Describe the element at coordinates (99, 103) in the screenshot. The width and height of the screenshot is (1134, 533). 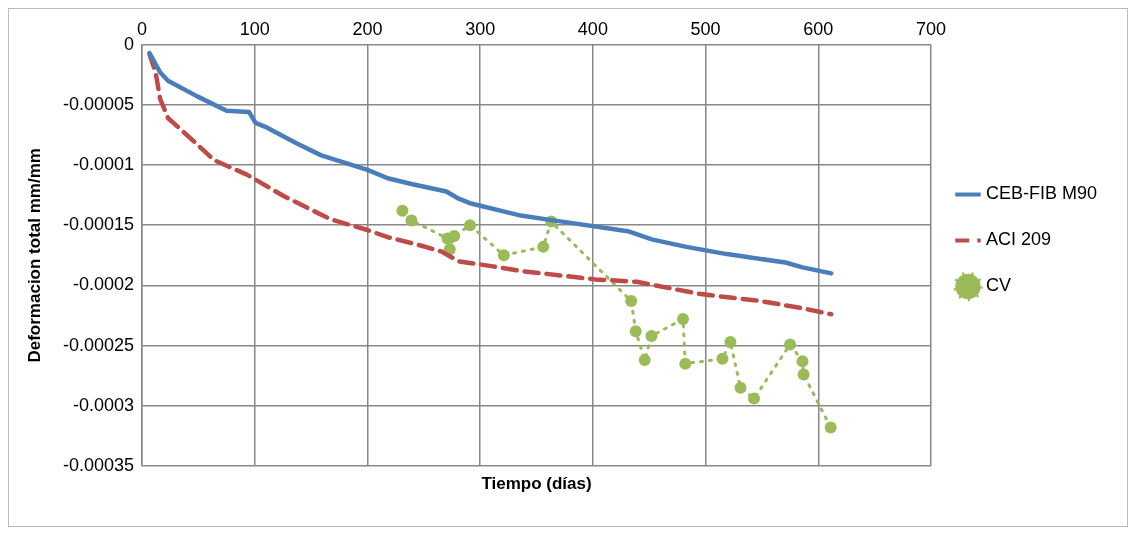
I see `y-tick-label: -0.00005` at that location.